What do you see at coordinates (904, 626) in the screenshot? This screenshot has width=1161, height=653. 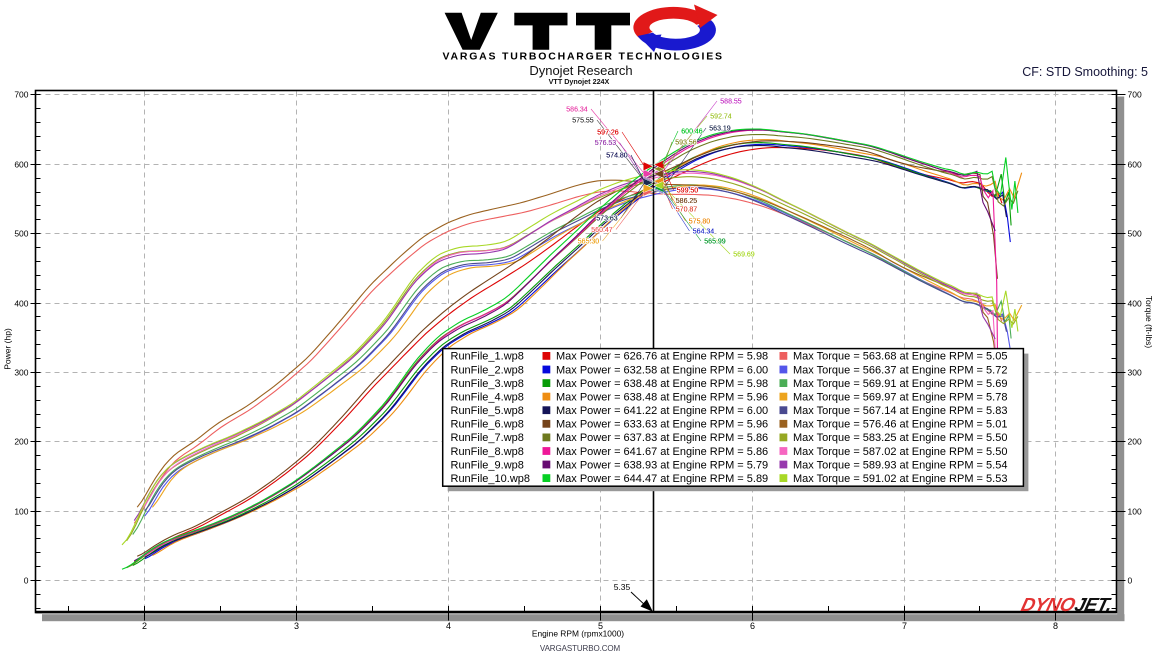 I see `svg-text: 7` at bounding box center [904, 626].